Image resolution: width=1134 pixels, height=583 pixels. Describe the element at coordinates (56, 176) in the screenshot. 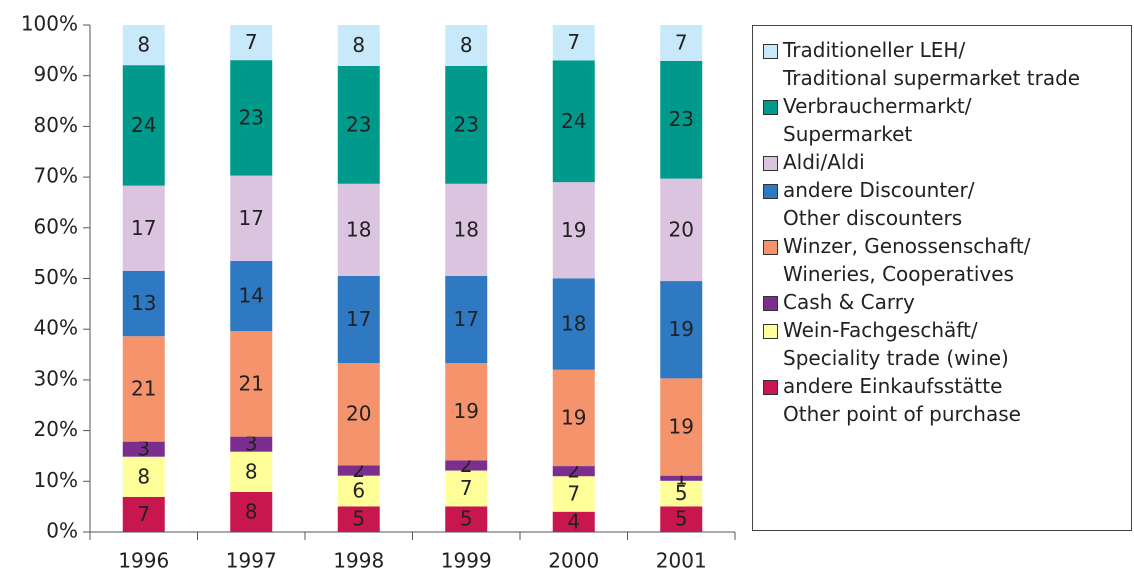

I see `y-tick-label: 70%` at that location.